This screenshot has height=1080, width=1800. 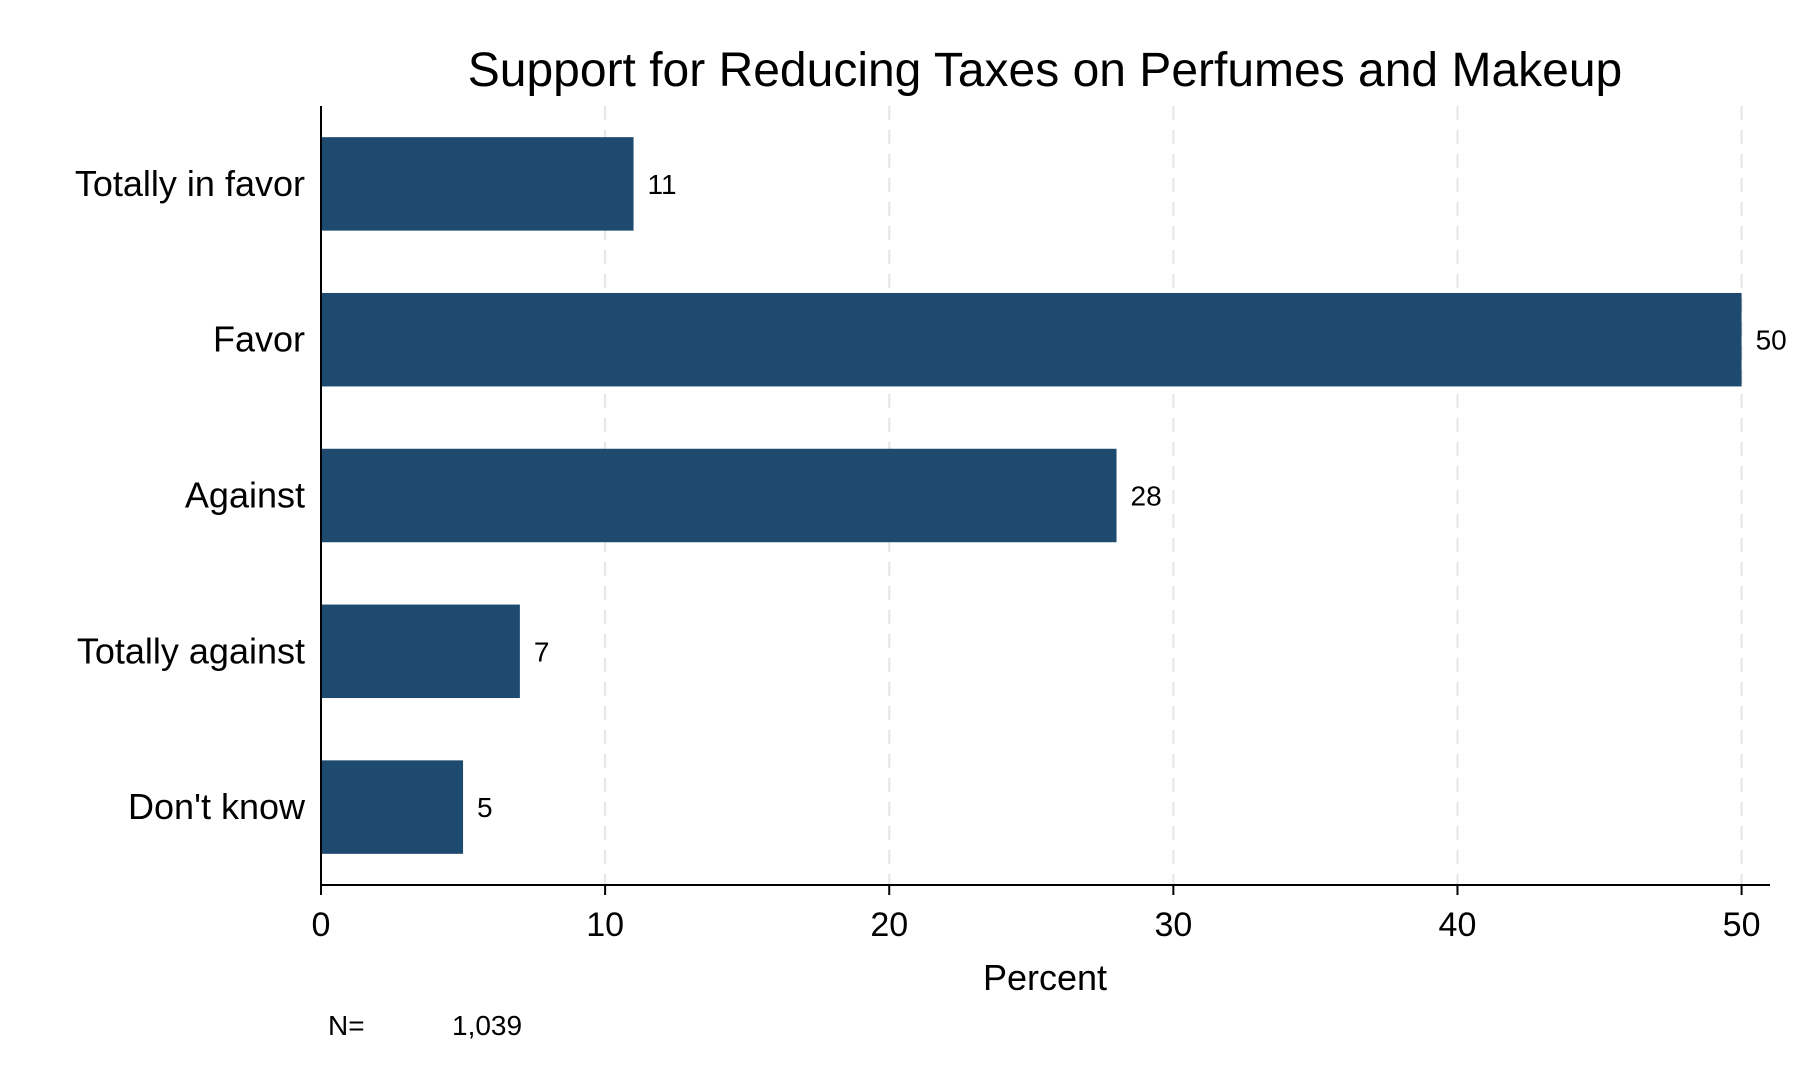 I want to click on data-label: 28, so click(x=1146, y=496).